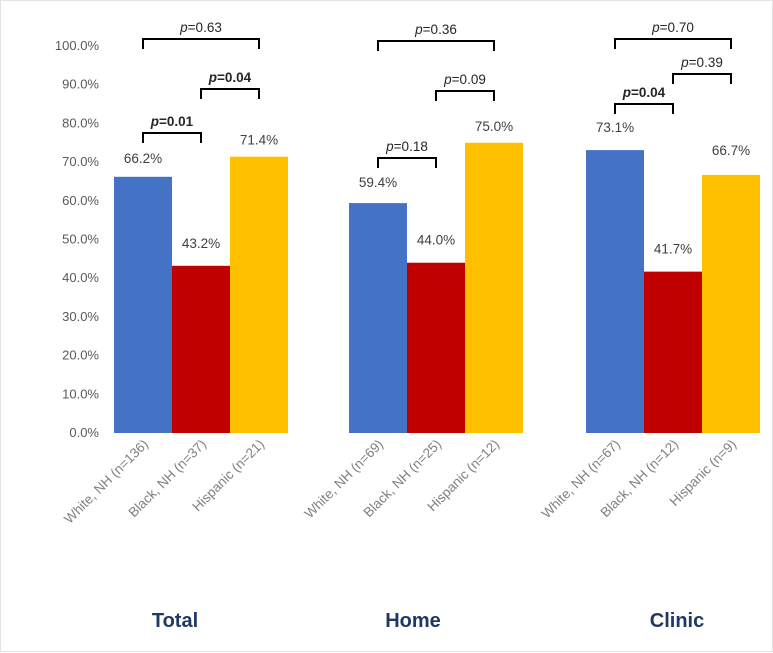 This screenshot has height=653, width=773. Describe the element at coordinates (201, 243) in the screenshot. I see `data-label: 43.2%` at that location.